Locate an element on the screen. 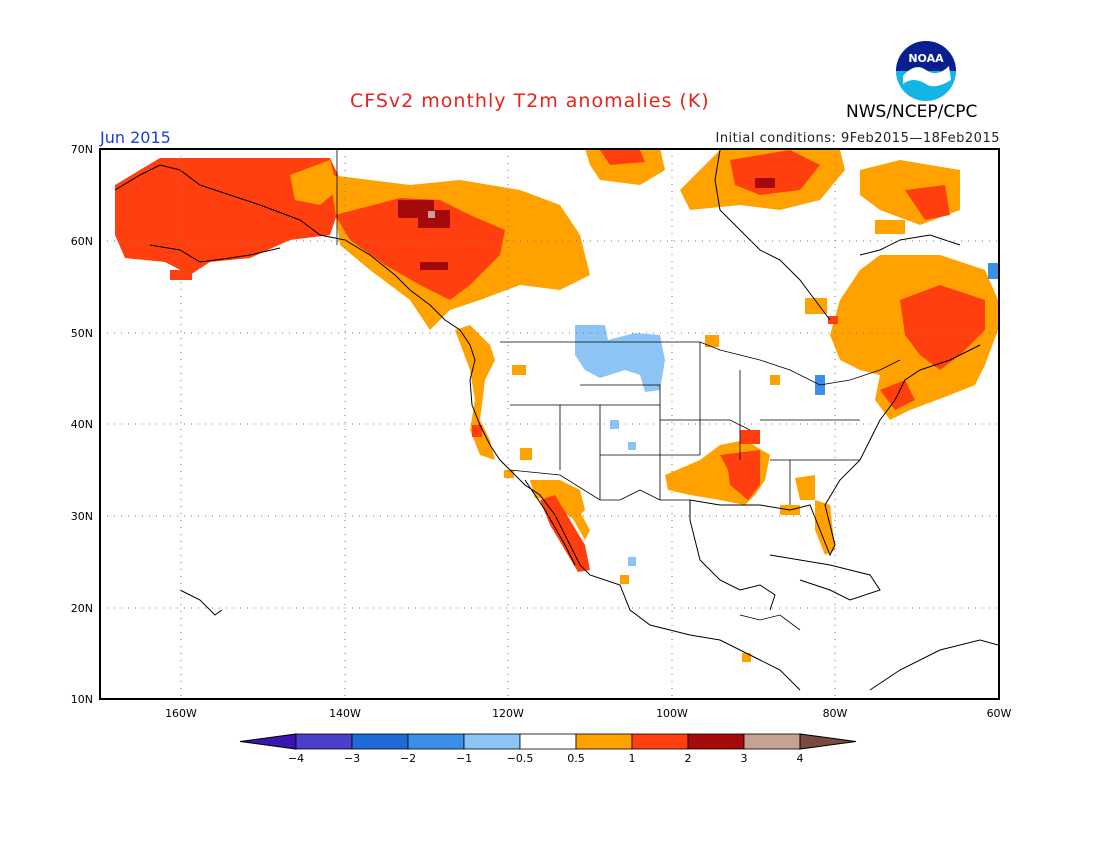  anomaly-baja is located at coordinates (579, 532).